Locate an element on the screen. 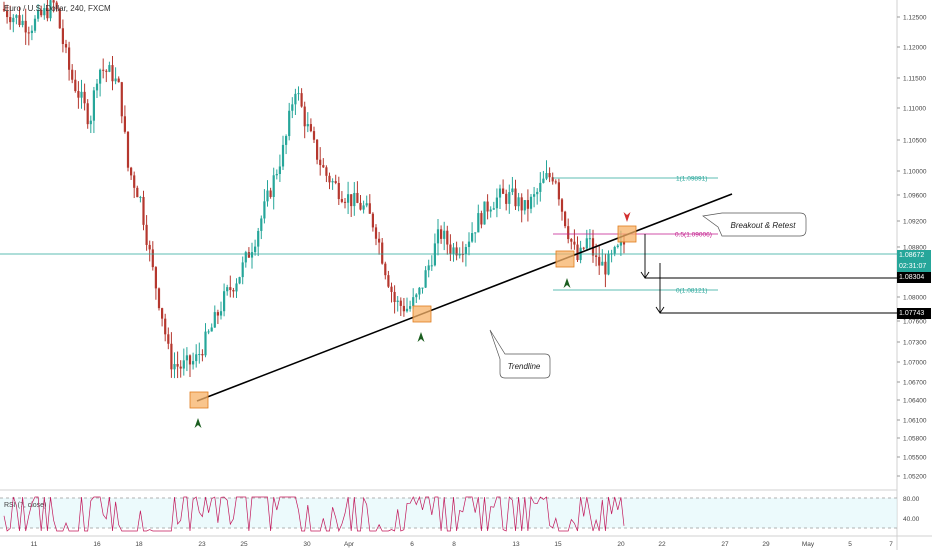 The width and height of the screenshot is (932, 555). x-tick-label: 27 is located at coordinates (725, 544).